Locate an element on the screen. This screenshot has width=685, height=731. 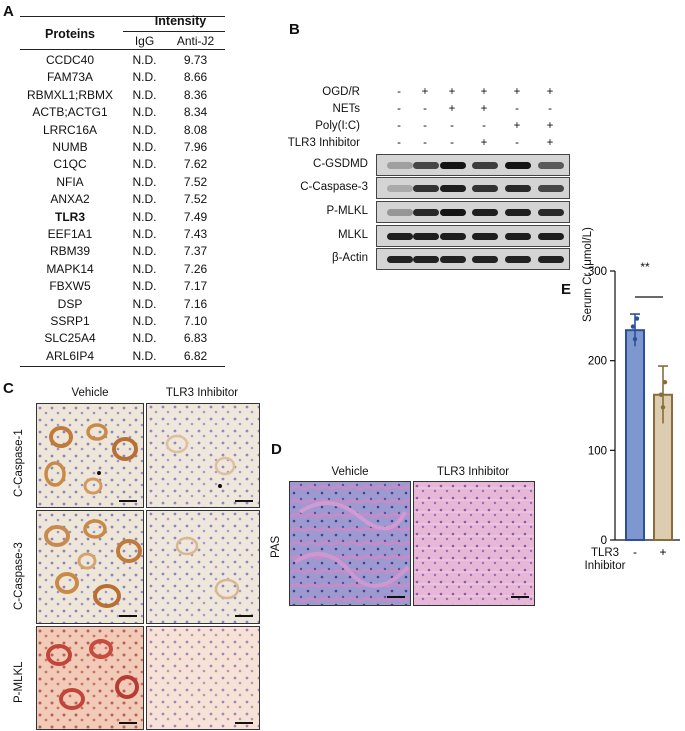
antij2-cell: 6.82 is located at coordinates (195, 355).